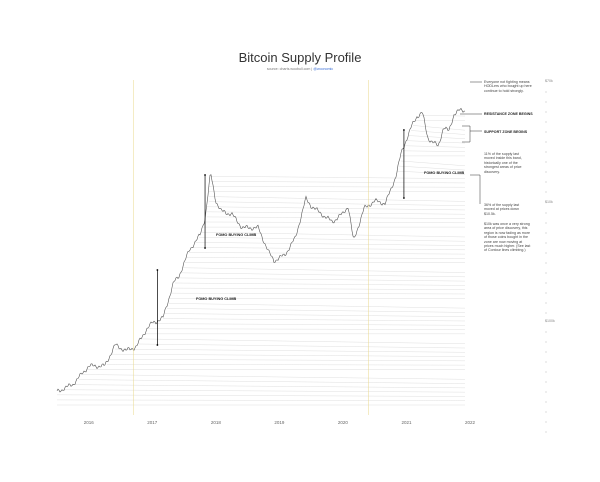 This screenshot has height=482, width=600. Describe the element at coordinates (288, 69) in the screenshot. I see `source-text: source: charts.woobull.com` at that location.